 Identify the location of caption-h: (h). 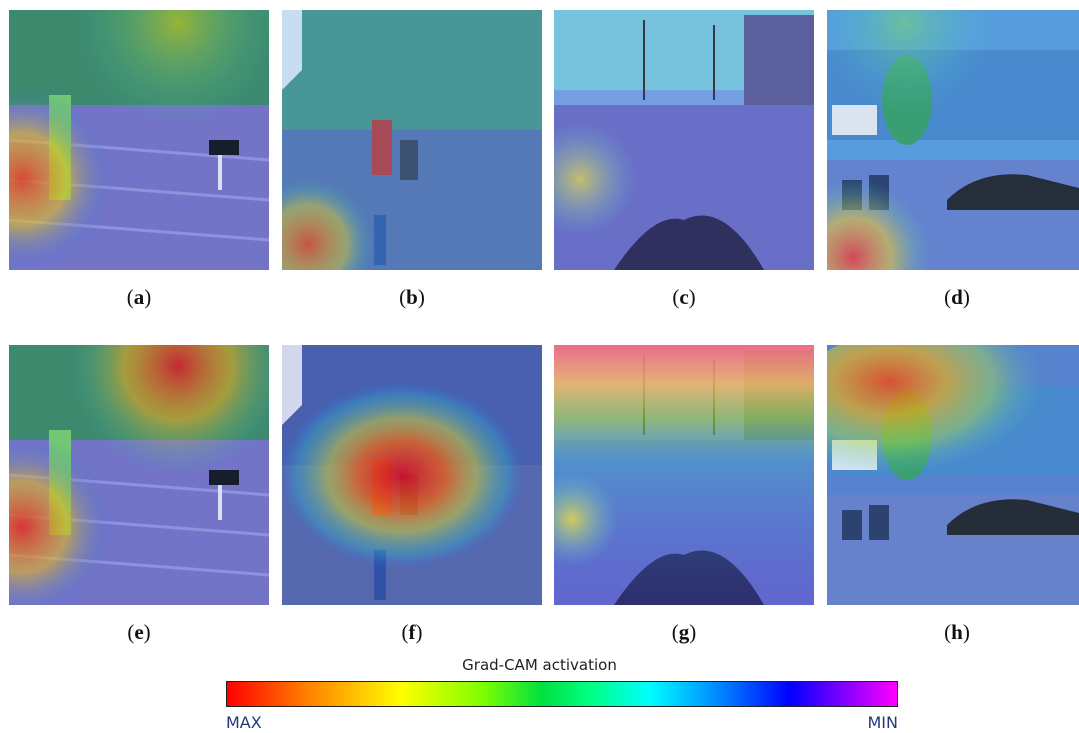
(957, 632).